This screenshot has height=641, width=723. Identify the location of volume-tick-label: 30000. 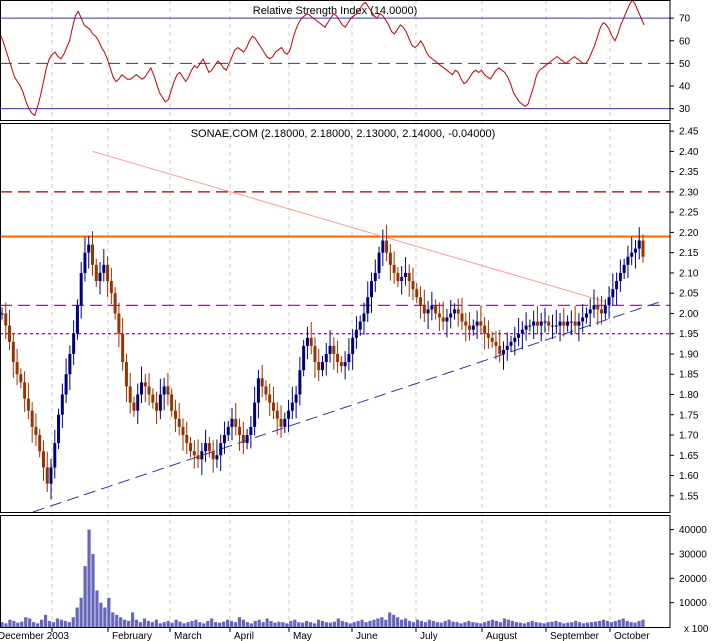
(693, 554).